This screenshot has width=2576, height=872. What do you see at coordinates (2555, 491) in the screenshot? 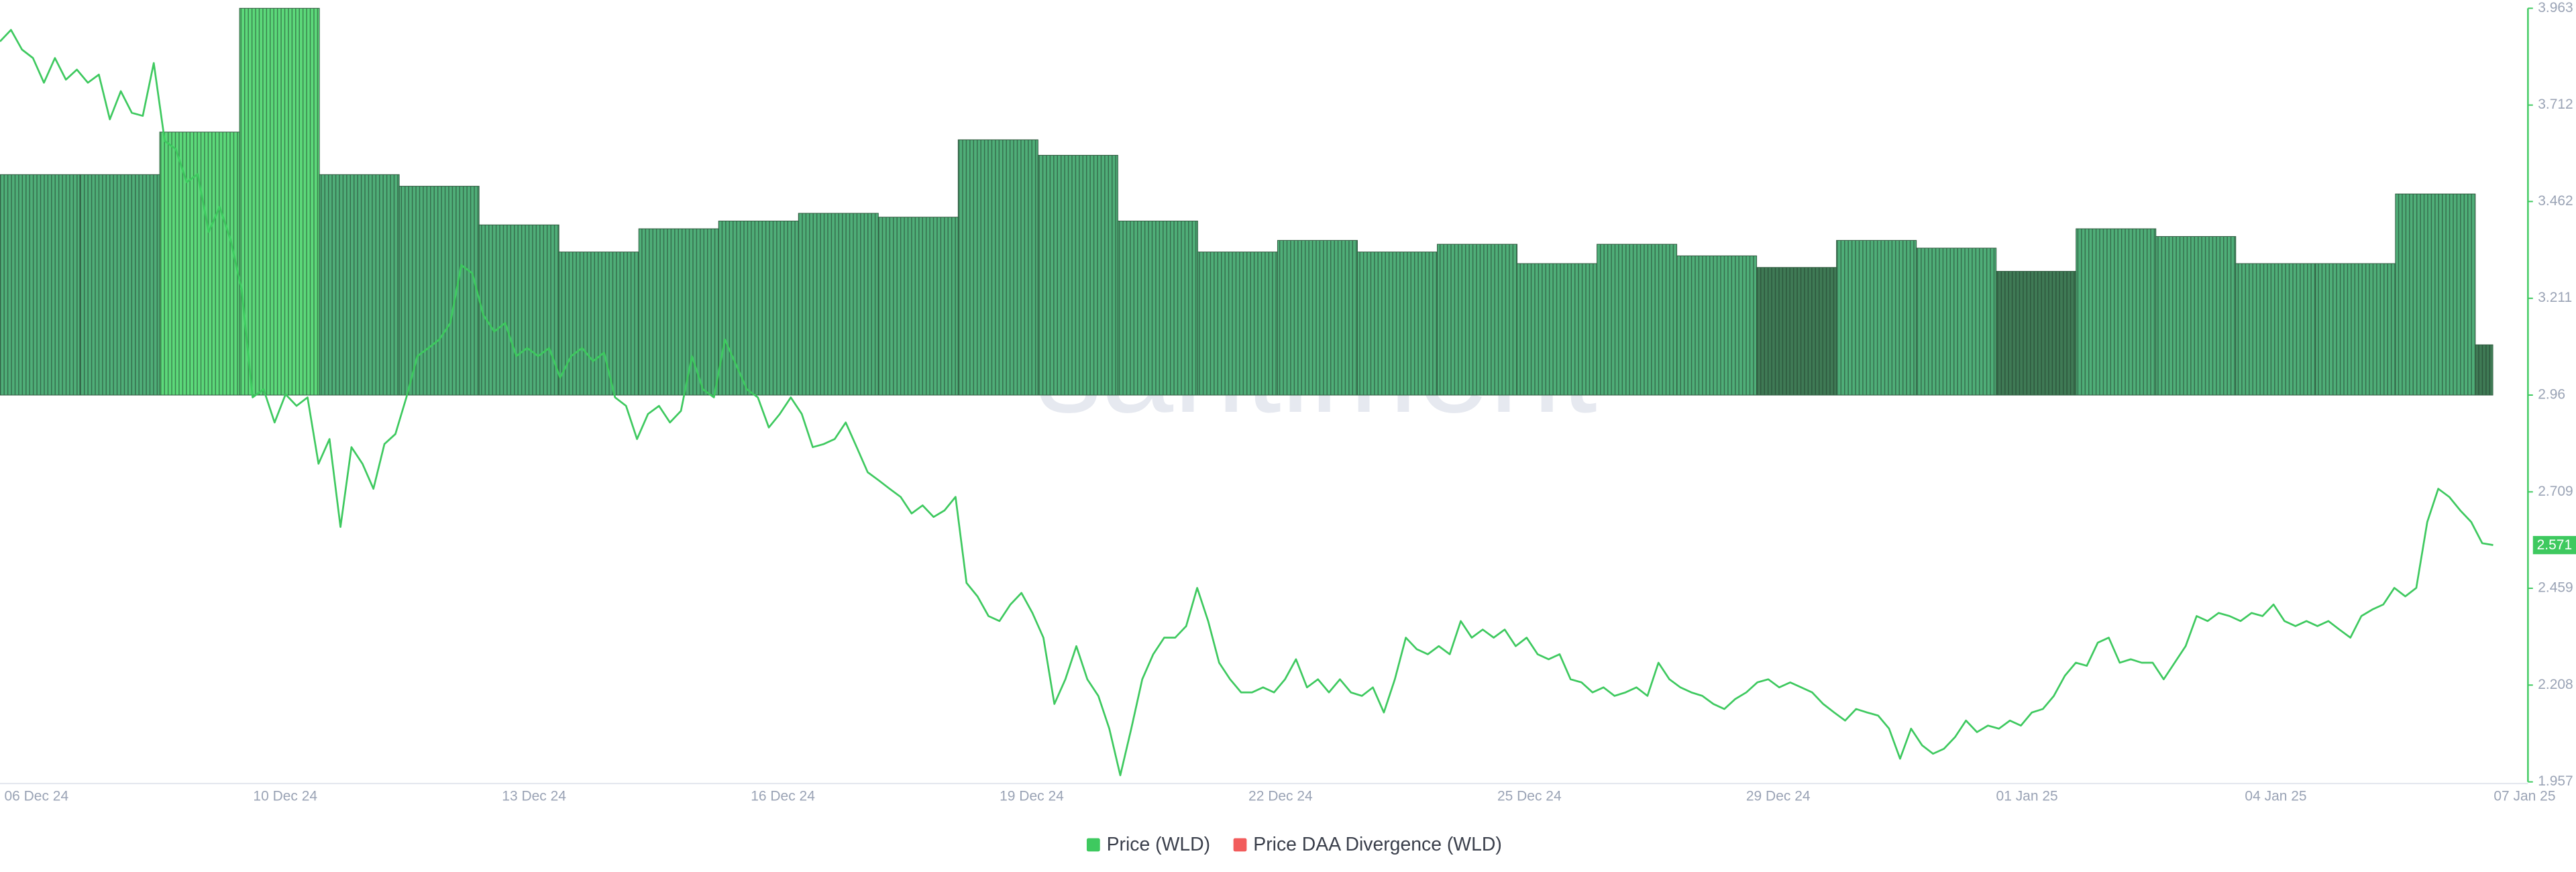
I see `y-tick-label: 2.709` at bounding box center [2555, 491].